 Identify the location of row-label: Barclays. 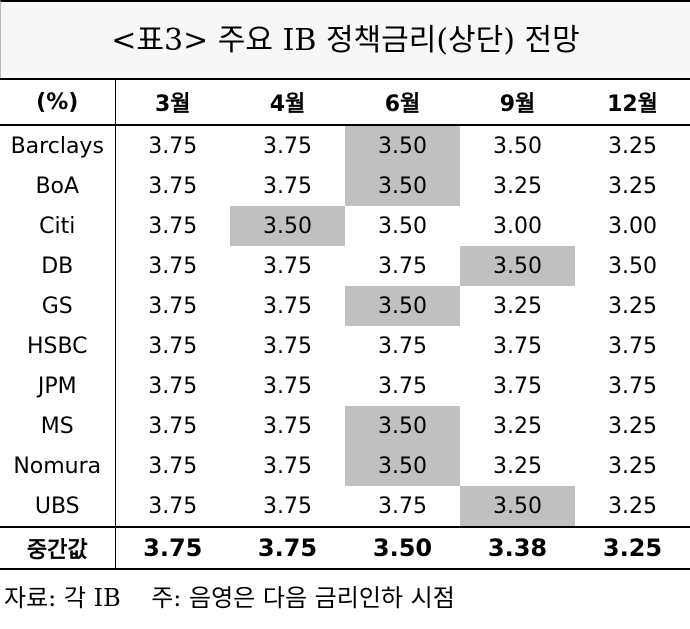
(58, 145).